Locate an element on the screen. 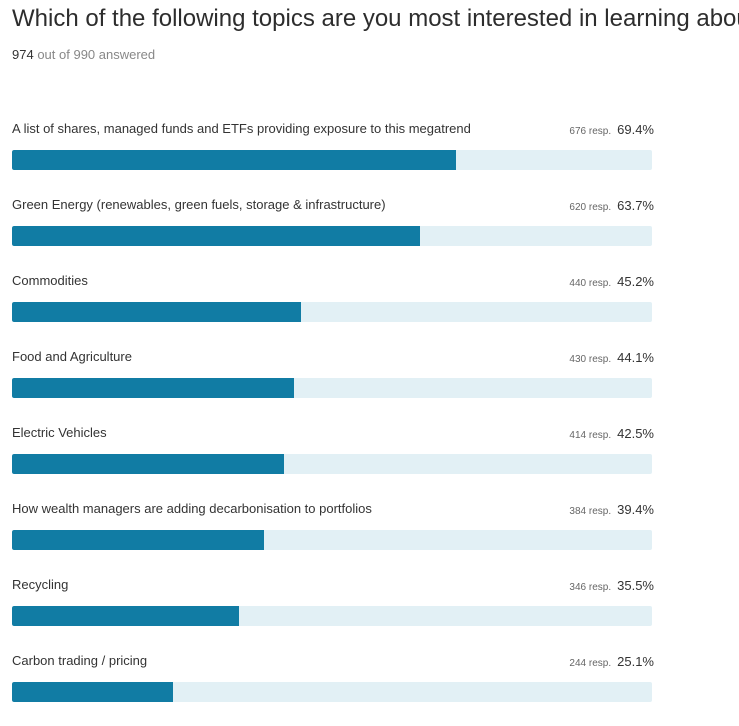  answered-summary: 974 out of 990 answered is located at coordinates (83, 54).